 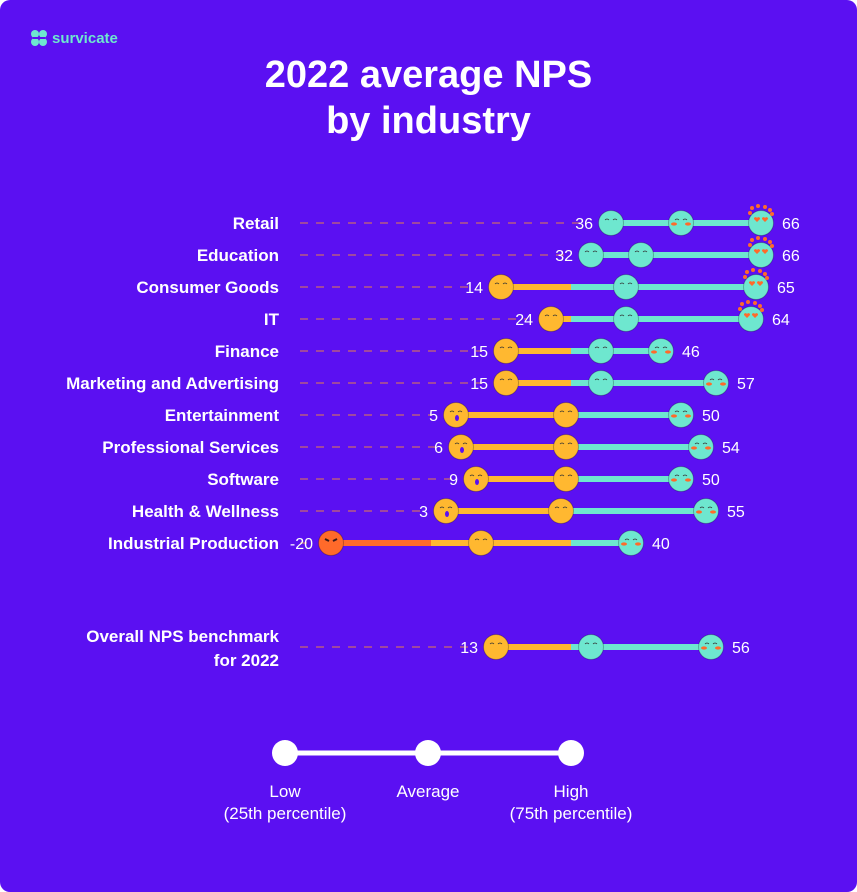 What do you see at coordinates (564, 256) in the screenshot?
I see `low-value-label: 32` at bounding box center [564, 256].